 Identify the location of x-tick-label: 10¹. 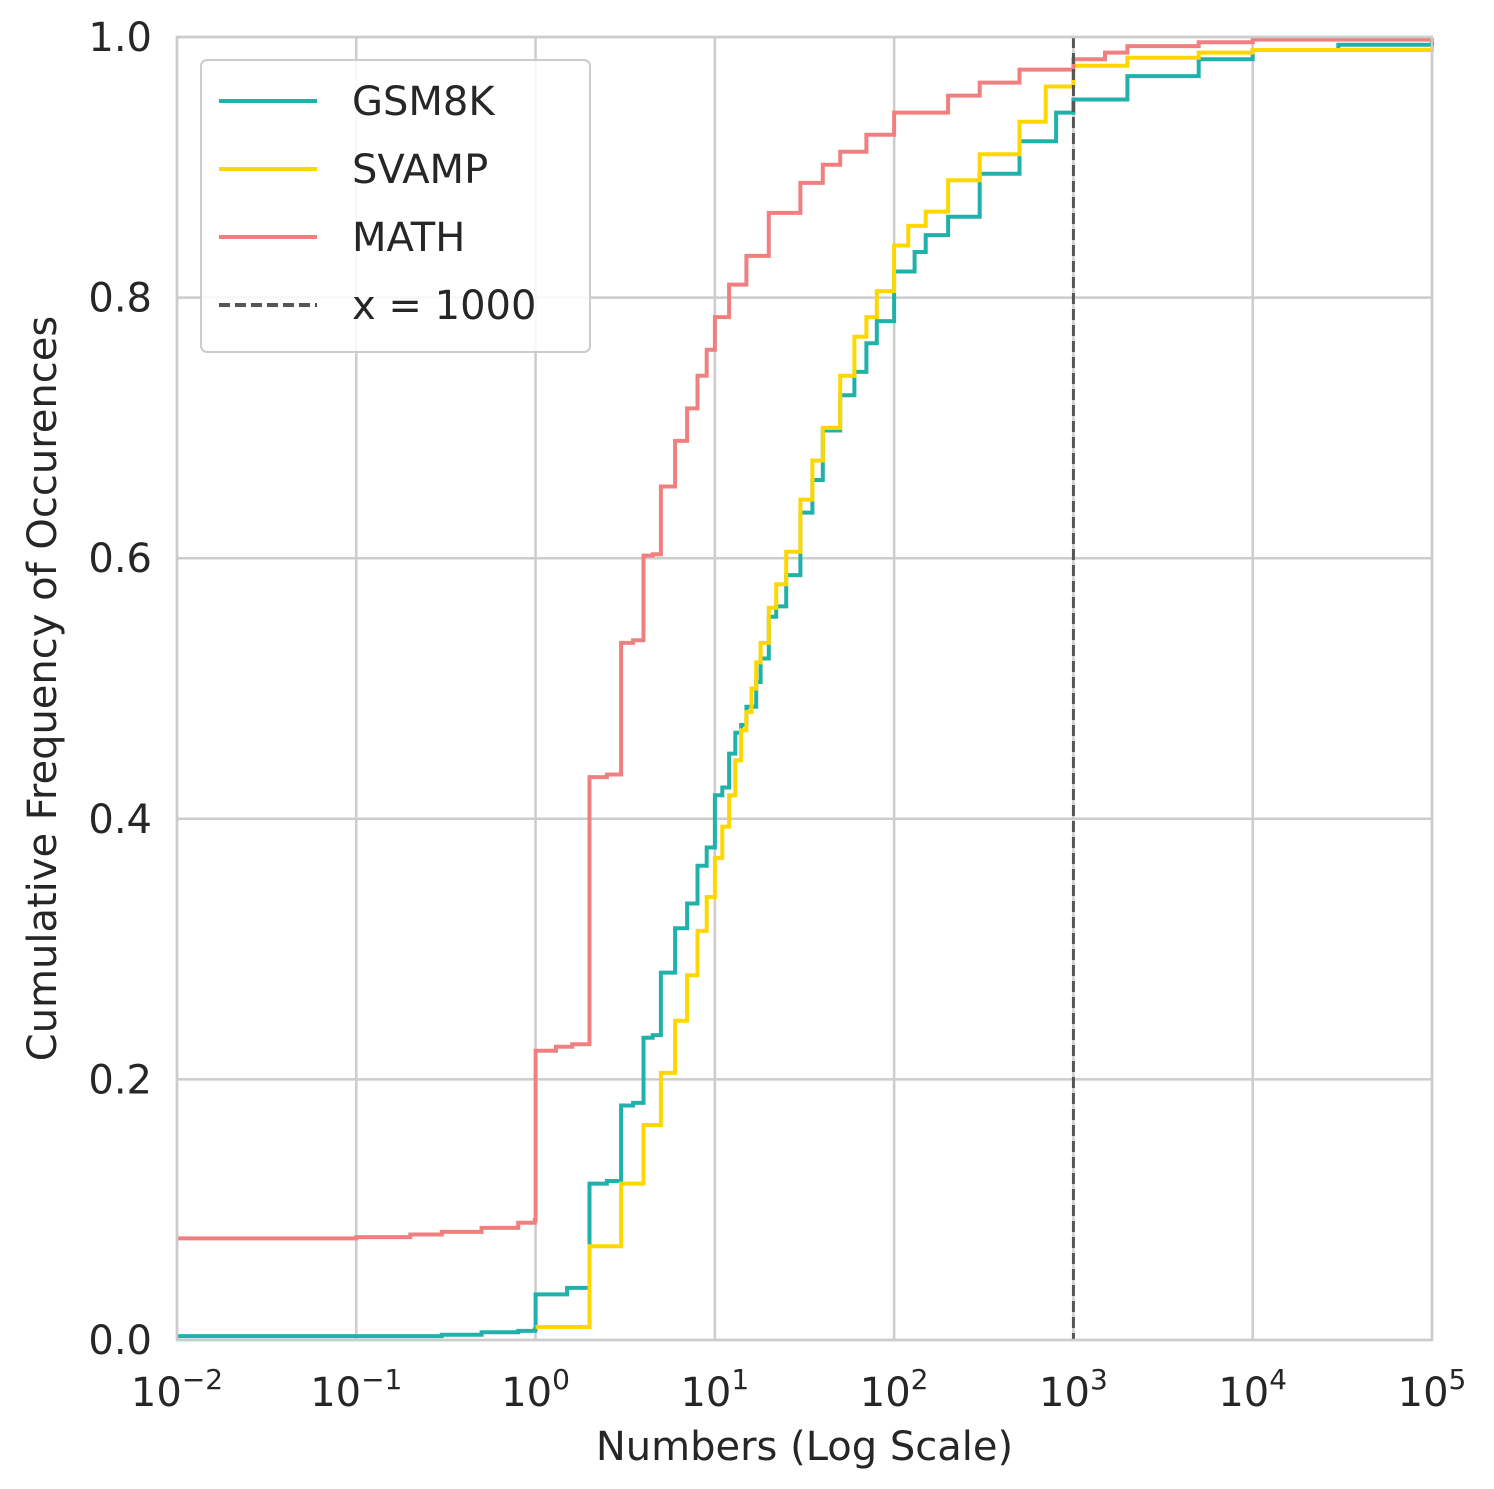
(714, 1389).